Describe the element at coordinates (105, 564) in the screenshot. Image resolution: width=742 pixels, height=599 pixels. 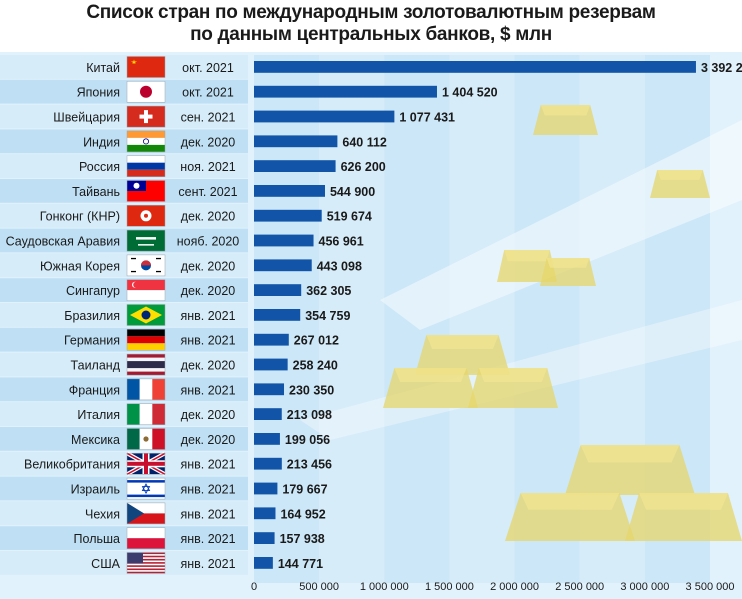
I see `country-label: США` at that location.